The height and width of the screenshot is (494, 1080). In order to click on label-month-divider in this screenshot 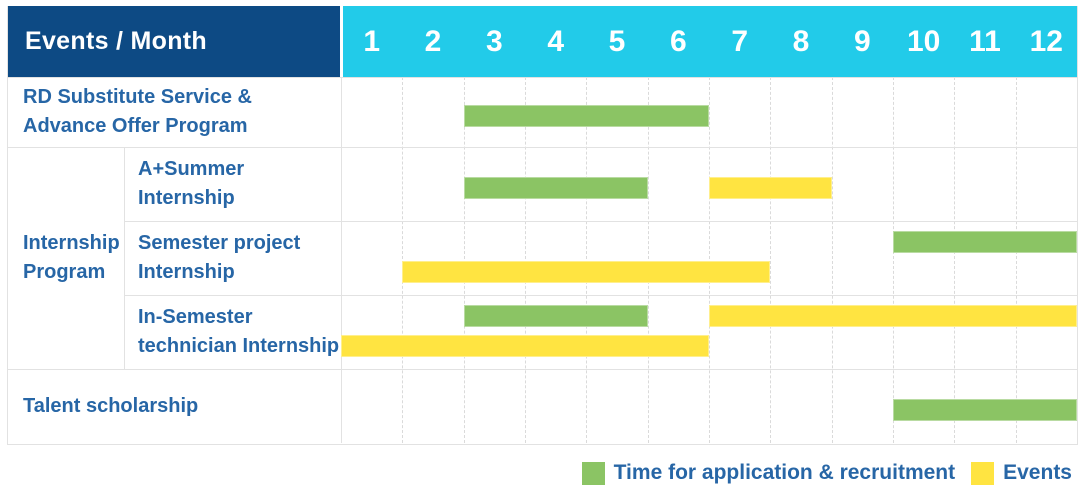, I will do `click(341, 260)`.